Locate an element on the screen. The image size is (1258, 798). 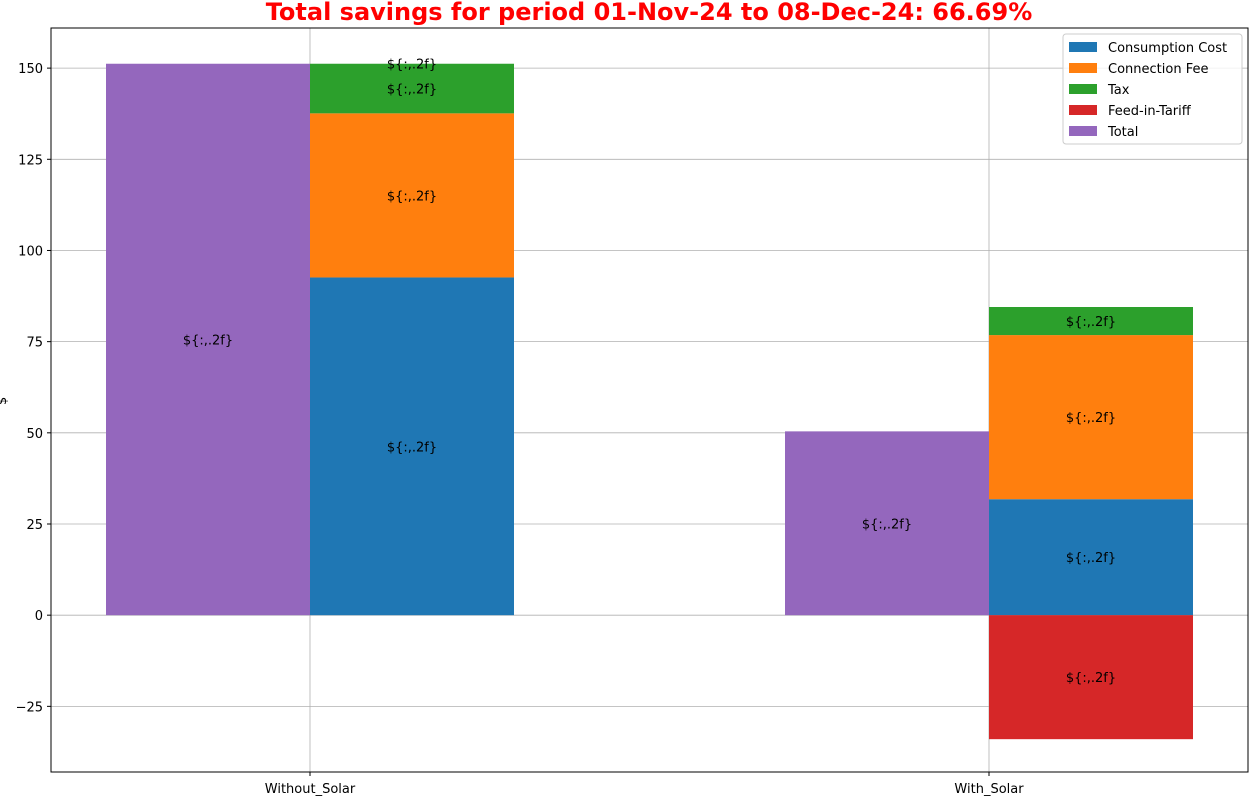
legend-label-tax: Tax is located at coordinates (1118, 90).